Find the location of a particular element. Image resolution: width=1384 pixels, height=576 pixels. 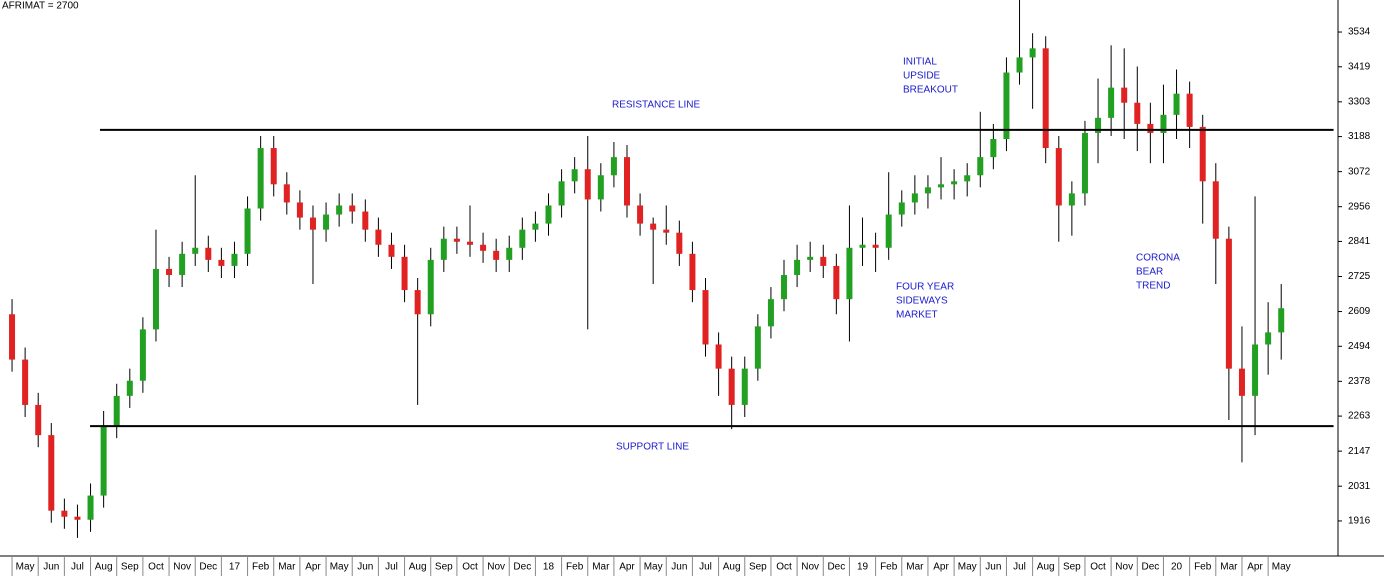

y-tick-label: 3188 is located at coordinates (1359, 136).